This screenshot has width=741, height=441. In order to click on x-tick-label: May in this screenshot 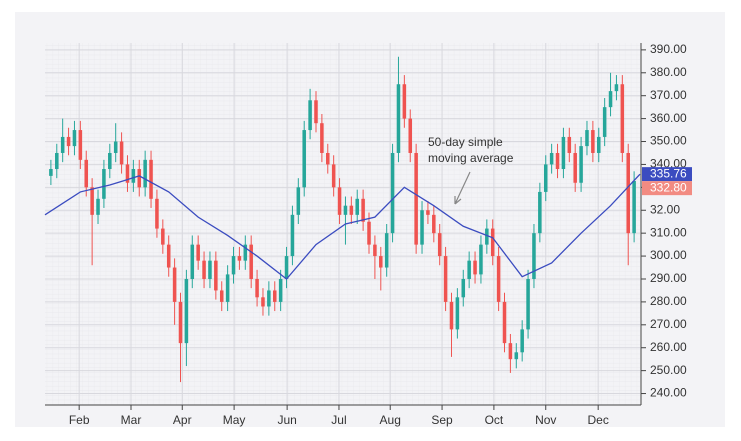, I will do `click(234, 420)`.